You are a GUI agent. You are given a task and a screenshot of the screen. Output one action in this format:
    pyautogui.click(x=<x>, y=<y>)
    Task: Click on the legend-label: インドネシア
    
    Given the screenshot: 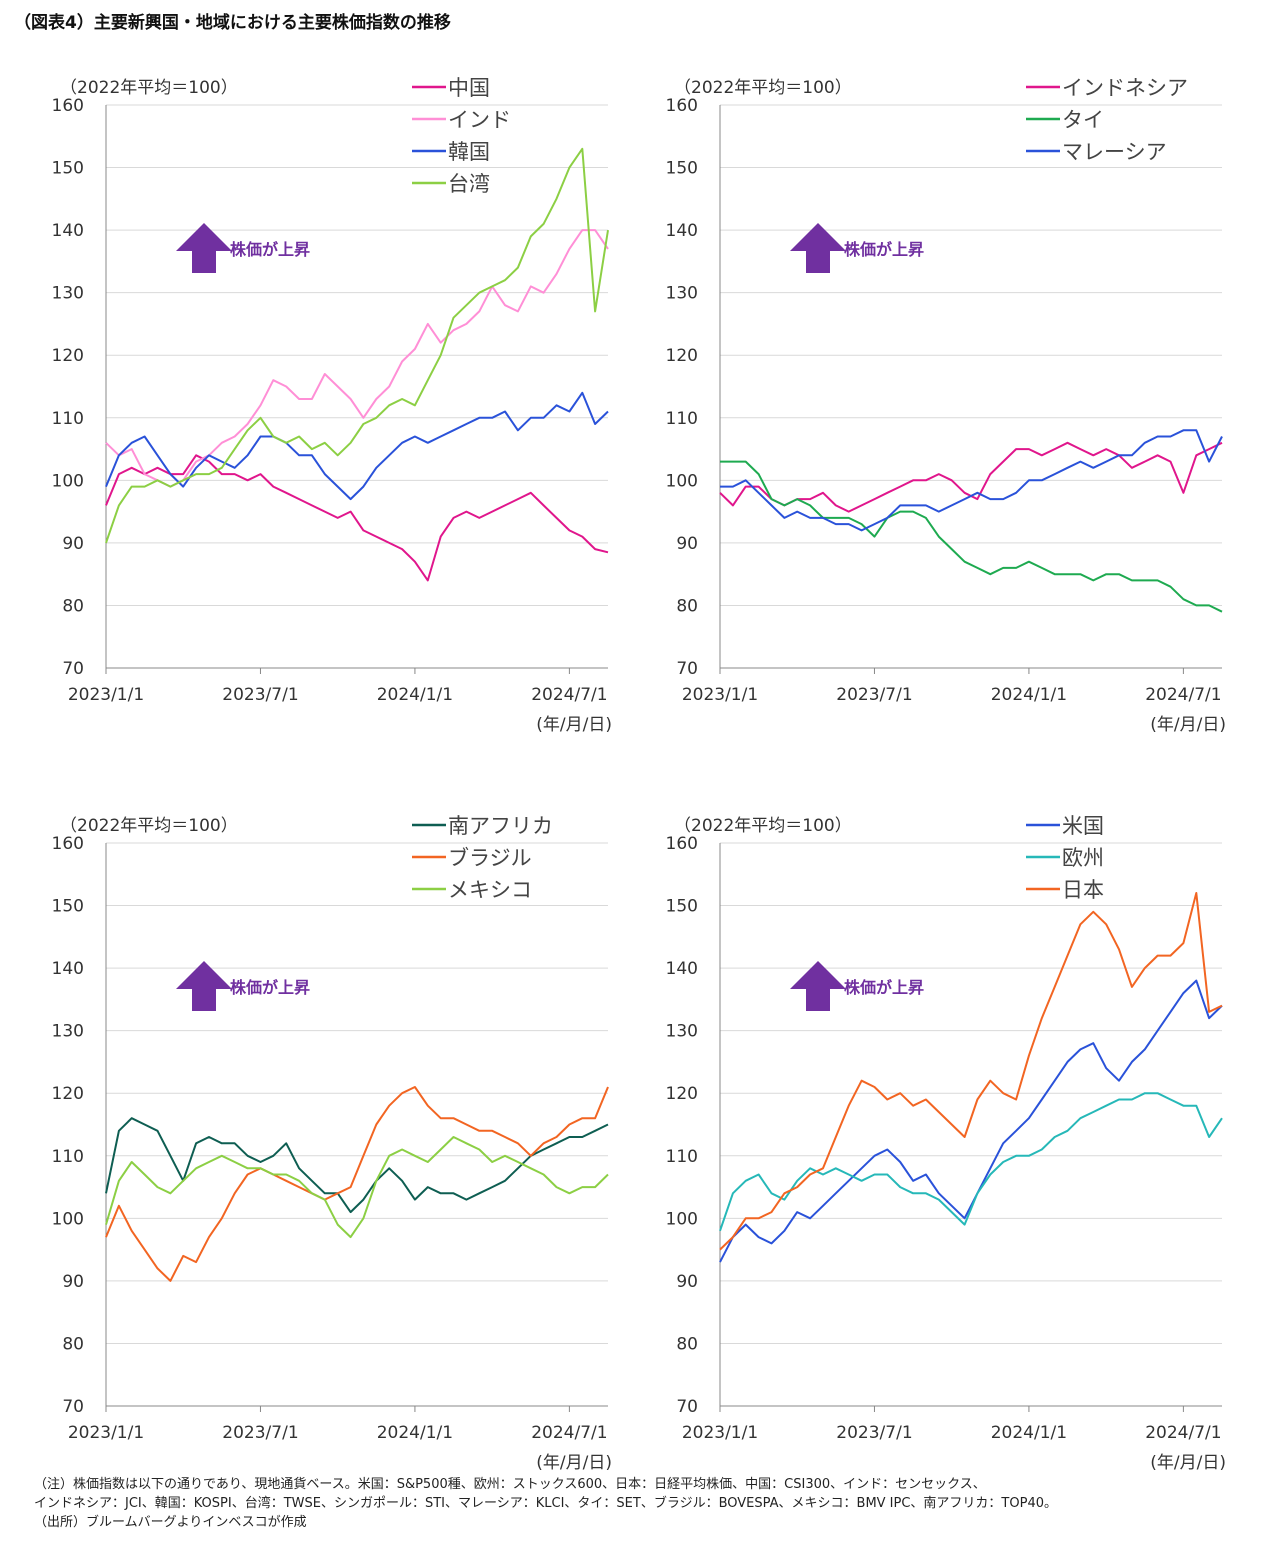 What is the action you would take?
    pyautogui.click(x=1125, y=88)
    